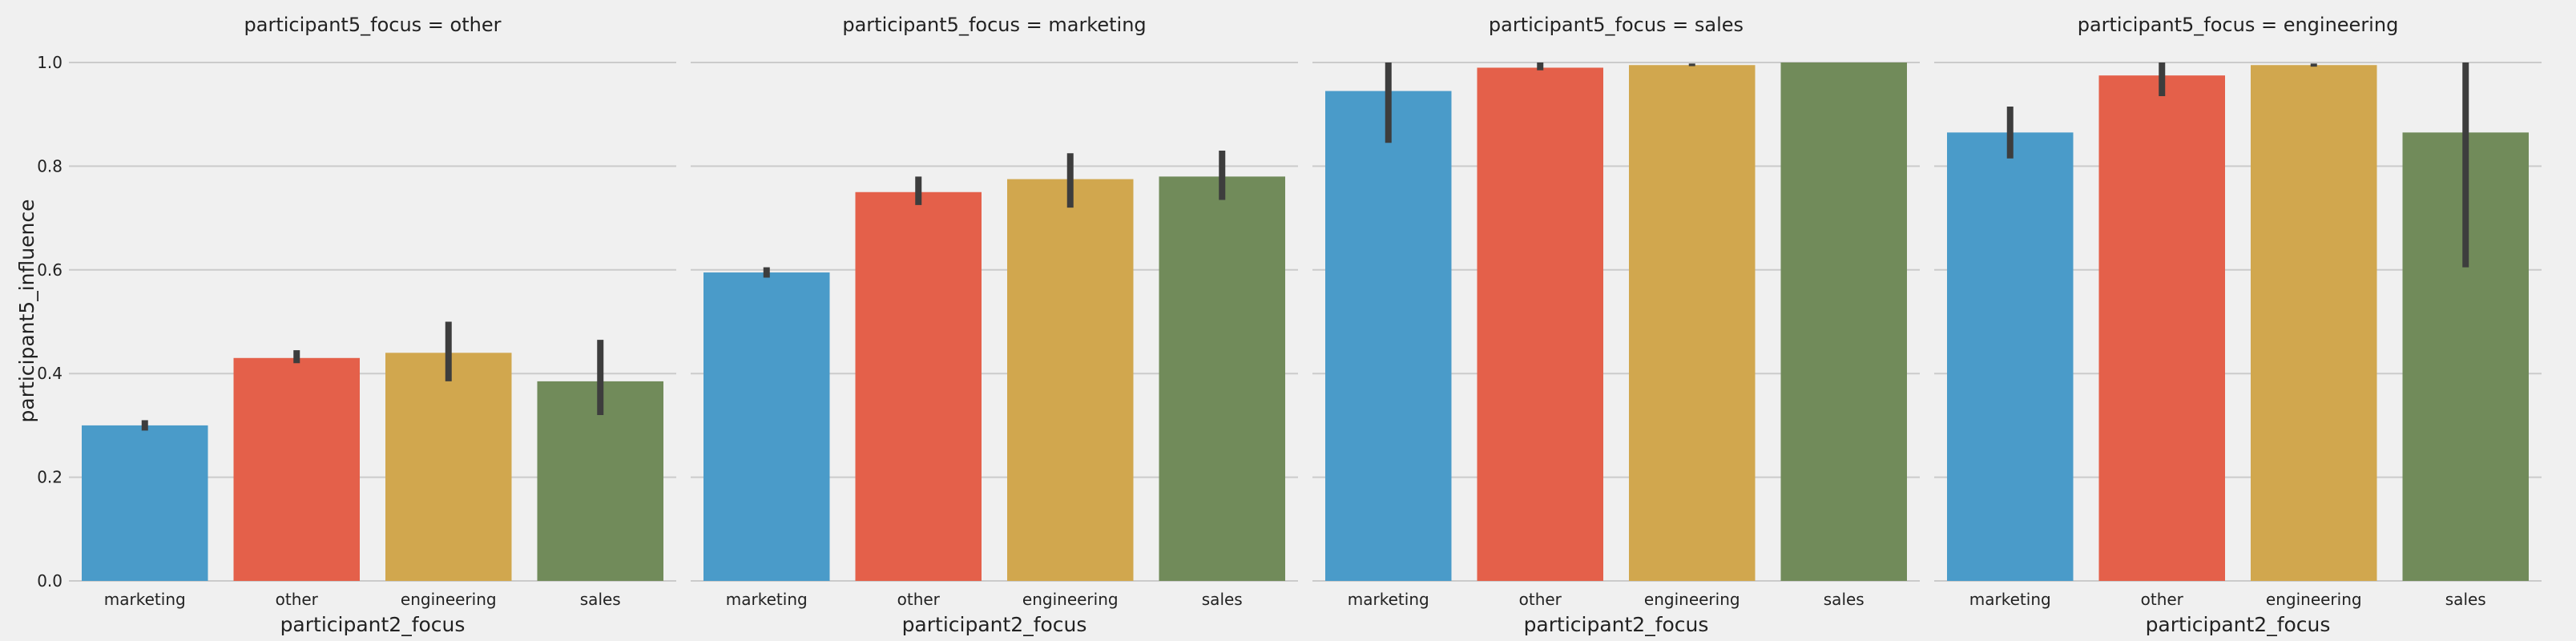  I want to click on panel-title: participant5_focus = sales, so click(1616, 25).